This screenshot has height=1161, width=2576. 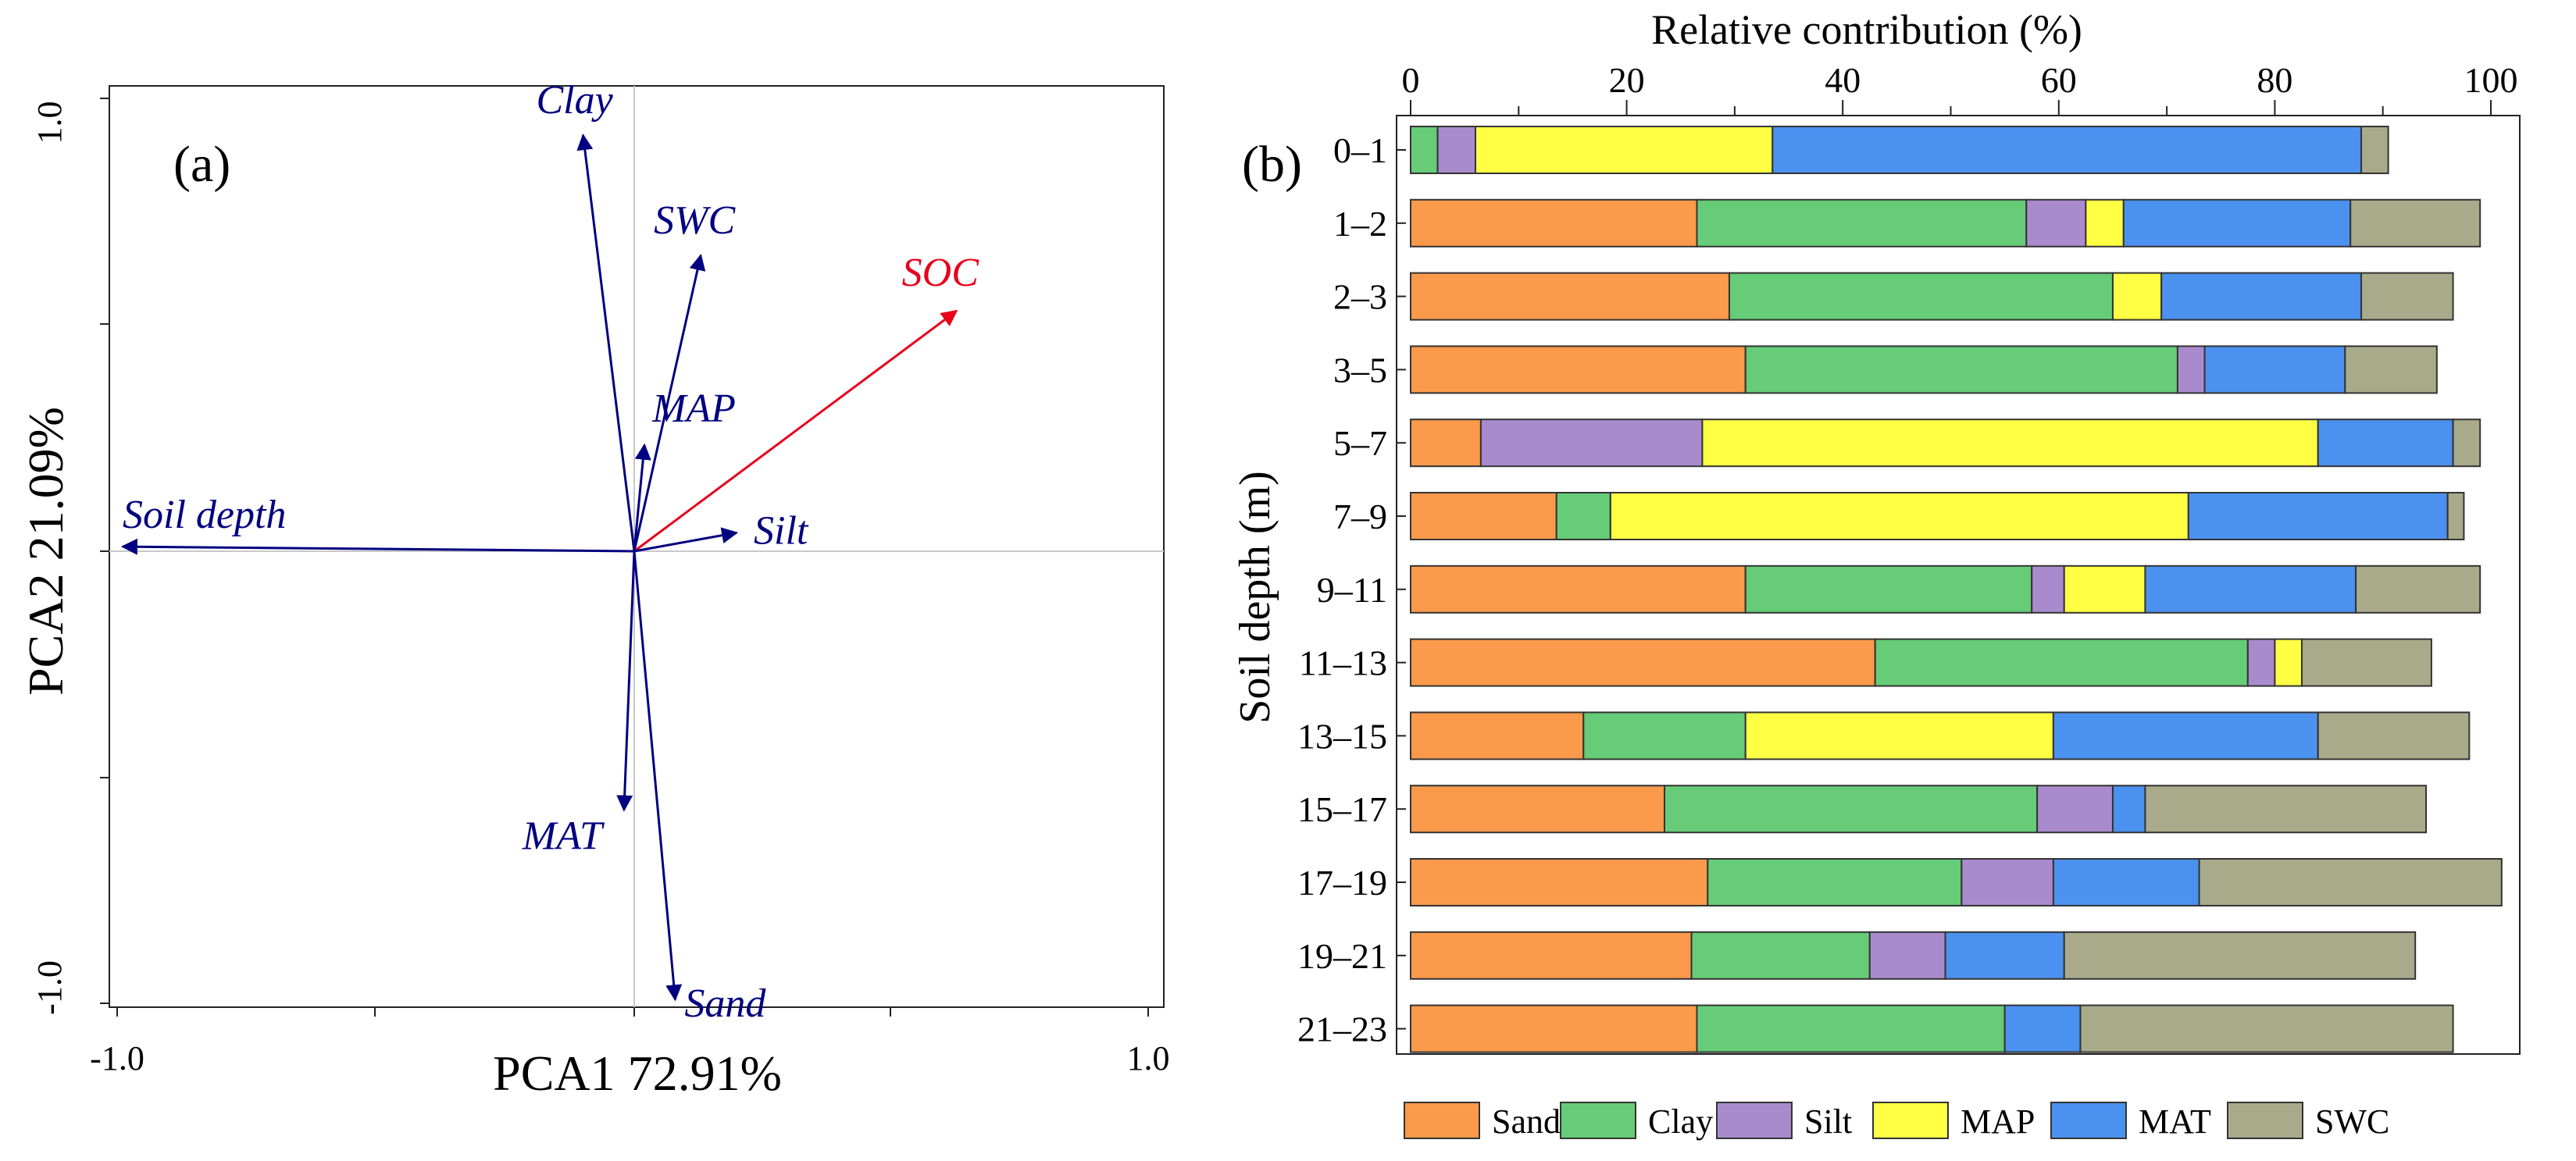 I want to click on bar-category-label-0: 0–1, so click(x=1360, y=150).